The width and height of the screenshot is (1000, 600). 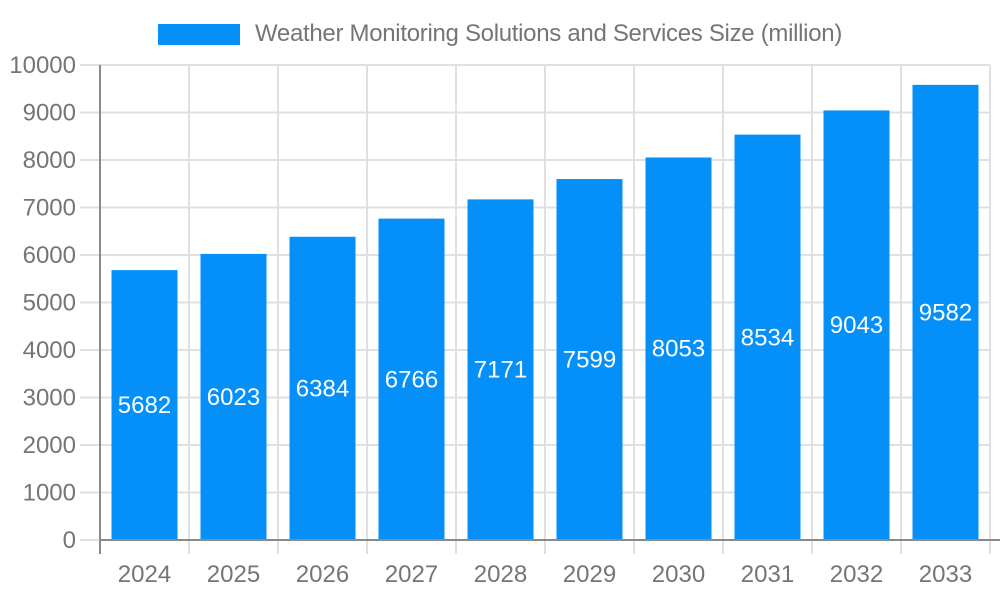 I want to click on y-tick-label: 5000, so click(x=49, y=303).